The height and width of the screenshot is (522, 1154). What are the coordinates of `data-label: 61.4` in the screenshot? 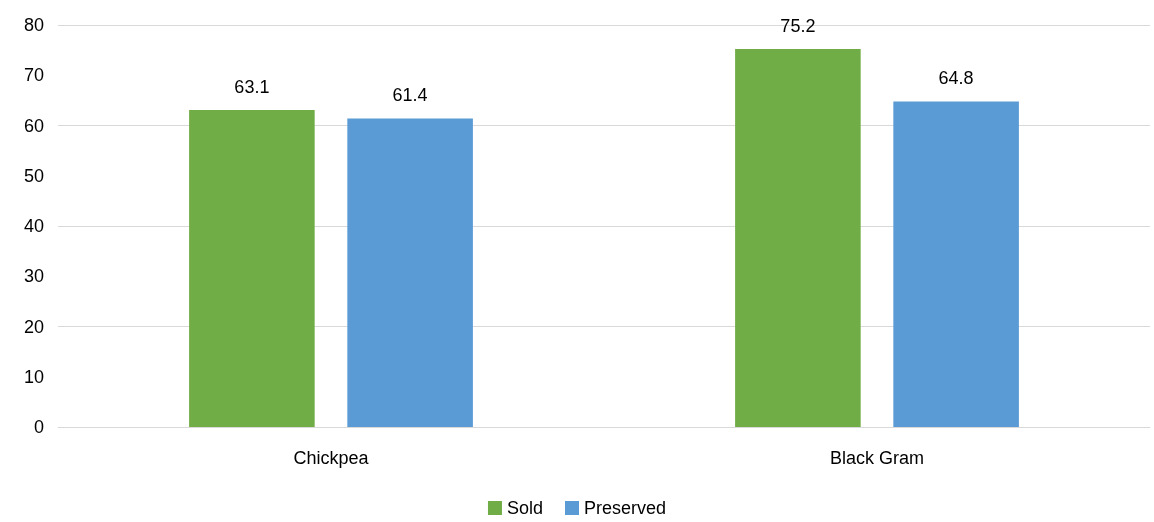 It's located at (410, 95).